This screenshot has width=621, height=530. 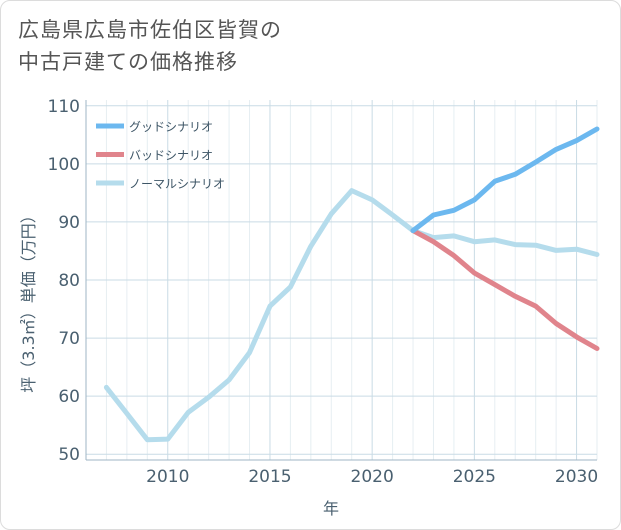 What do you see at coordinates (171, 156) in the screenshot?
I see `legend-bad-label: バッドシナリオ` at bounding box center [171, 156].